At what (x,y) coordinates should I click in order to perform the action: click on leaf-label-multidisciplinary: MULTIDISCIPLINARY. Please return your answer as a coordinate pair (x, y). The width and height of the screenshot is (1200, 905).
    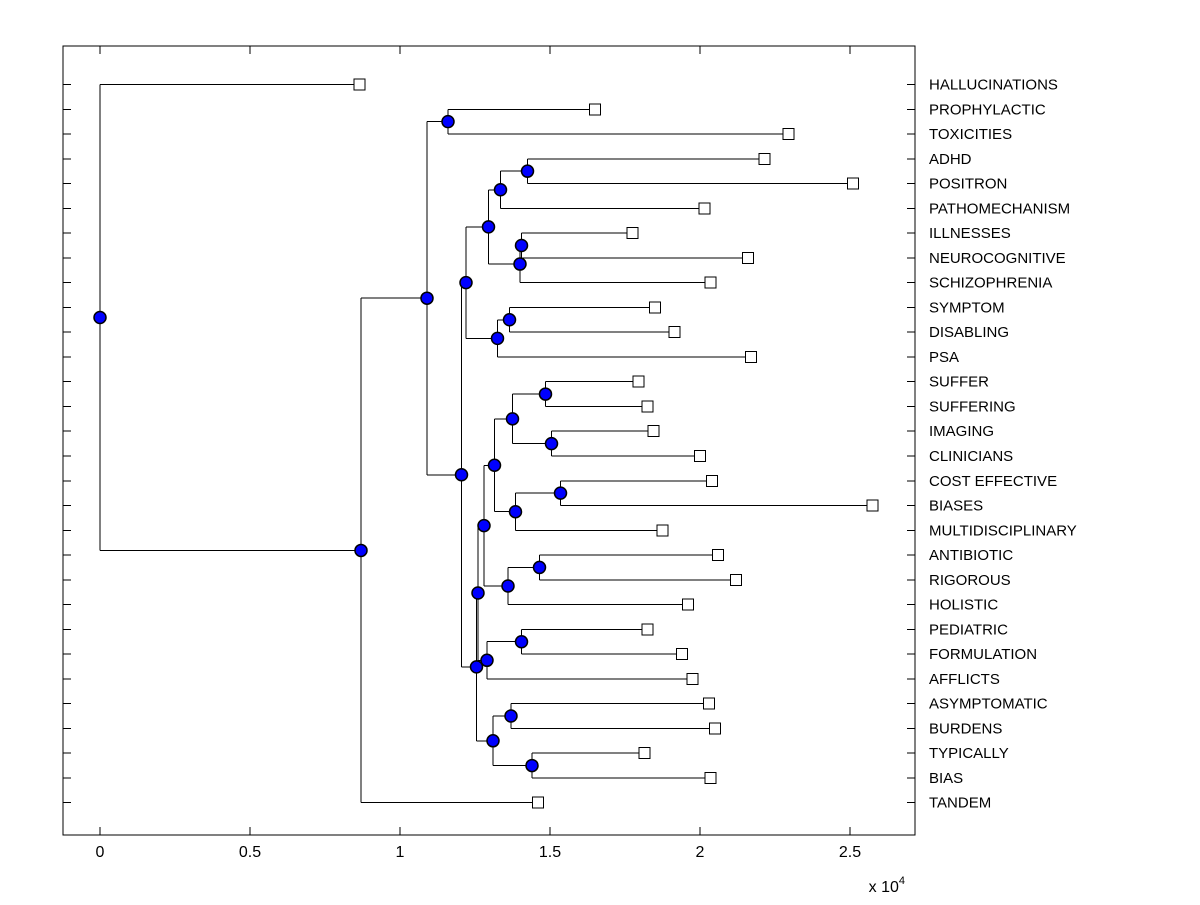
    Looking at the image, I should click on (1003, 530).